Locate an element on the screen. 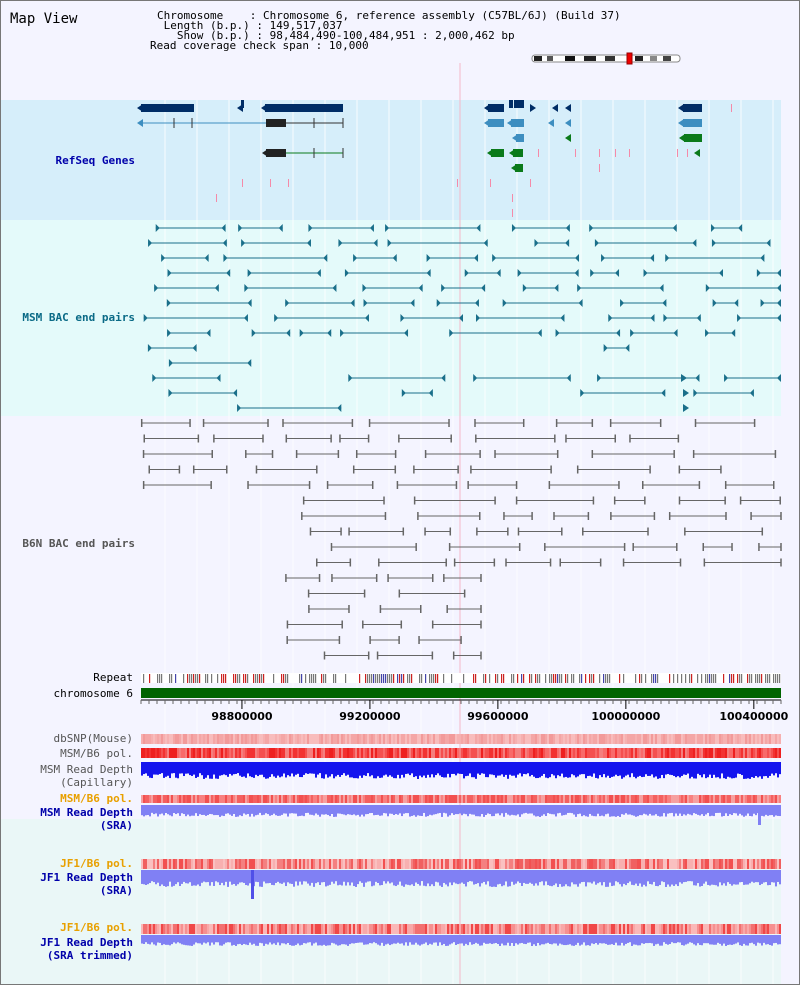 The width and height of the screenshot is (800, 985). jf1-depth-sra-label-2: (SRA) is located at coordinates (116, 890).